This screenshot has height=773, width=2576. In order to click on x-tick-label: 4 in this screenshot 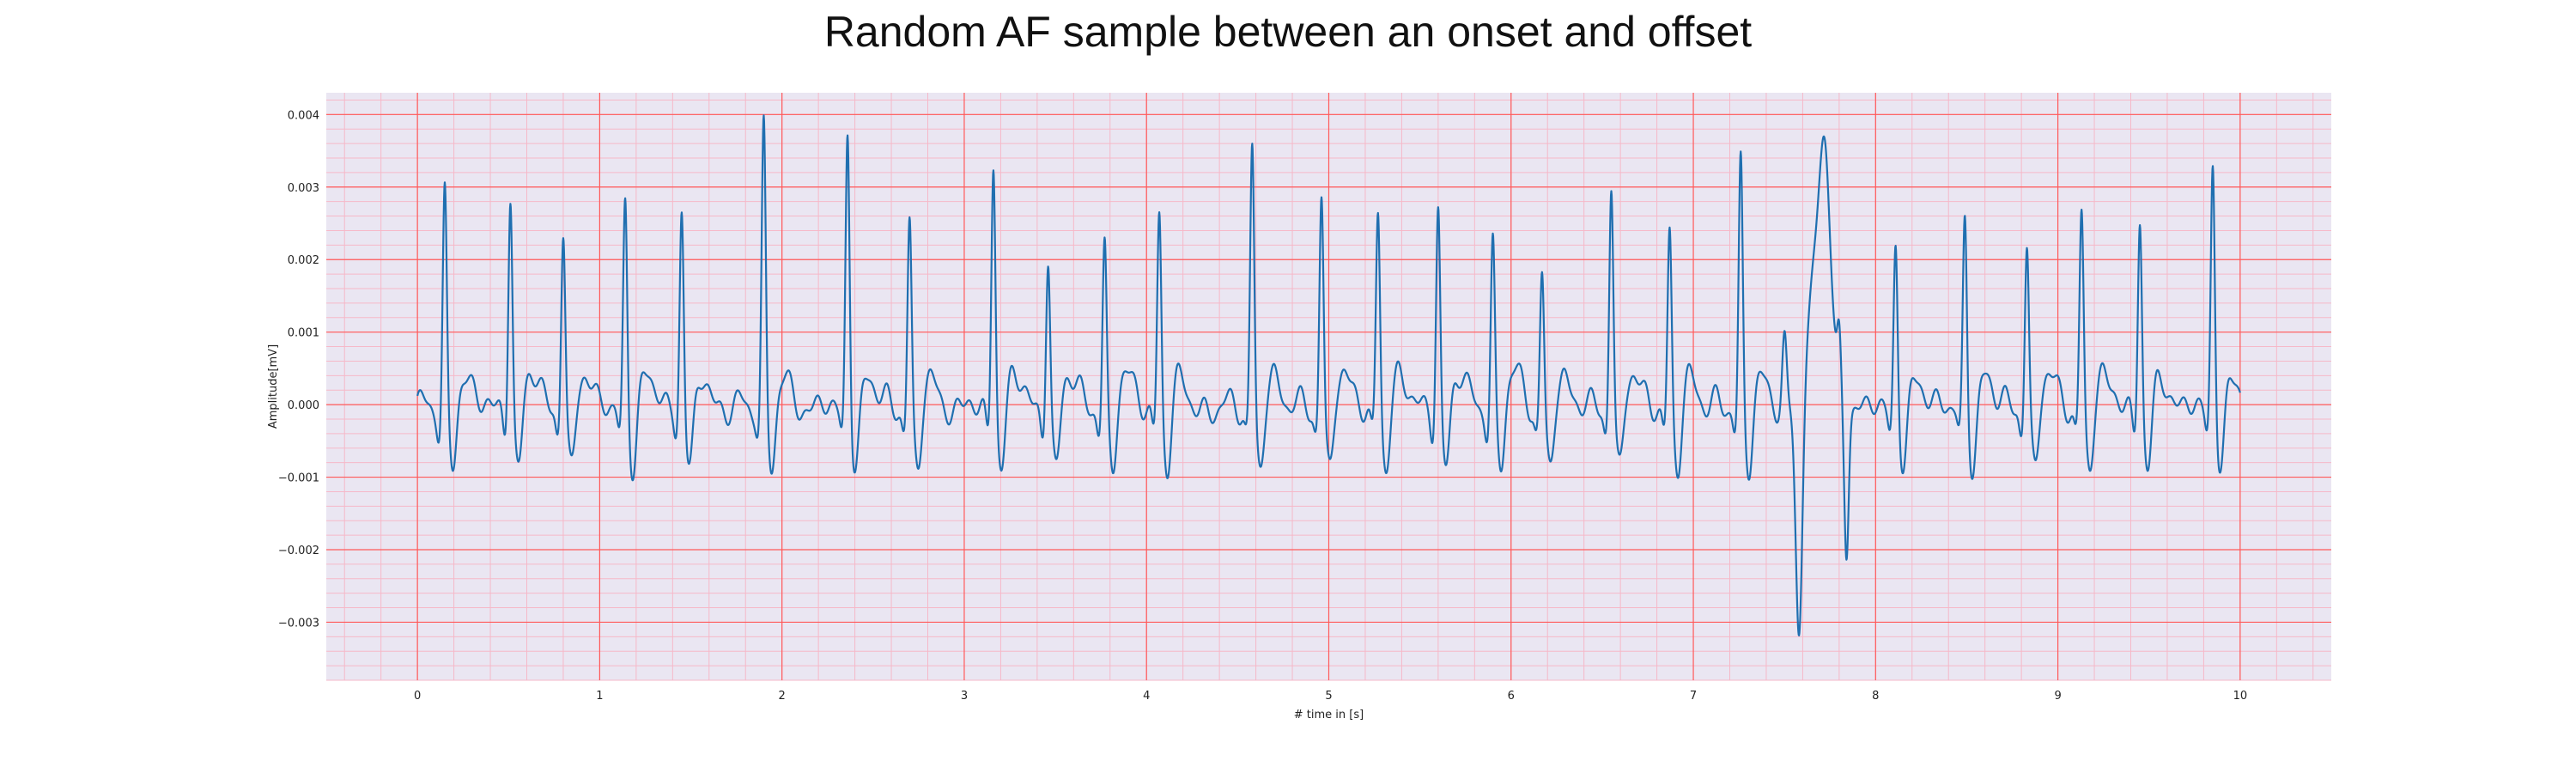, I will do `click(1146, 696)`.